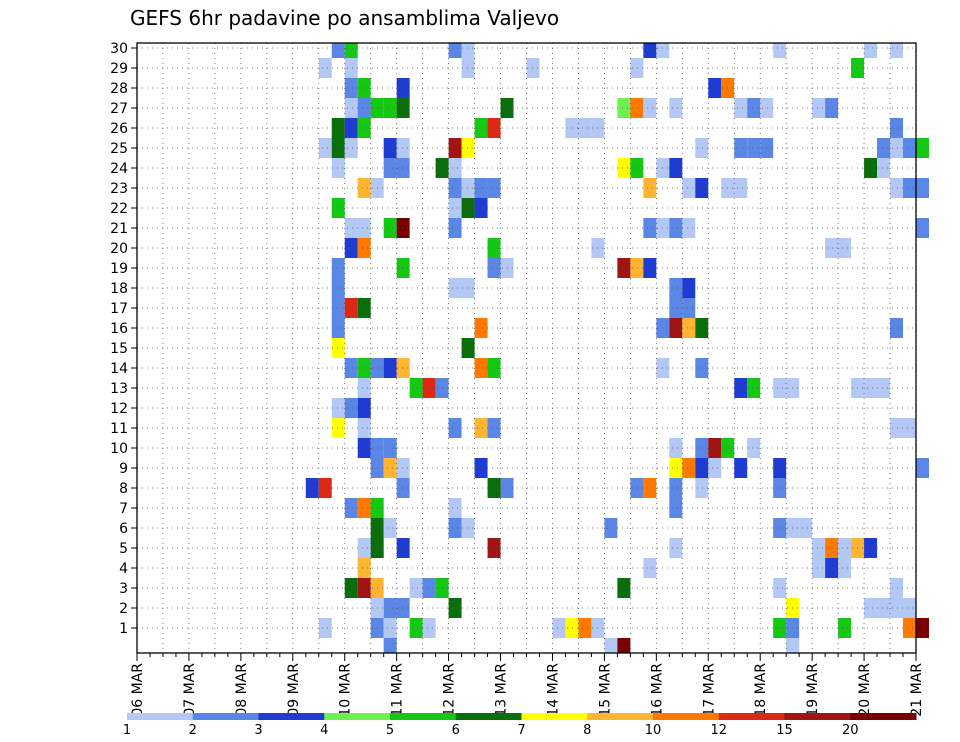 The image size is (960, 742). Describe the element at coordinates (502, 690) in the screenshot. I see `x-tick-label: 13 MAR` at that location.